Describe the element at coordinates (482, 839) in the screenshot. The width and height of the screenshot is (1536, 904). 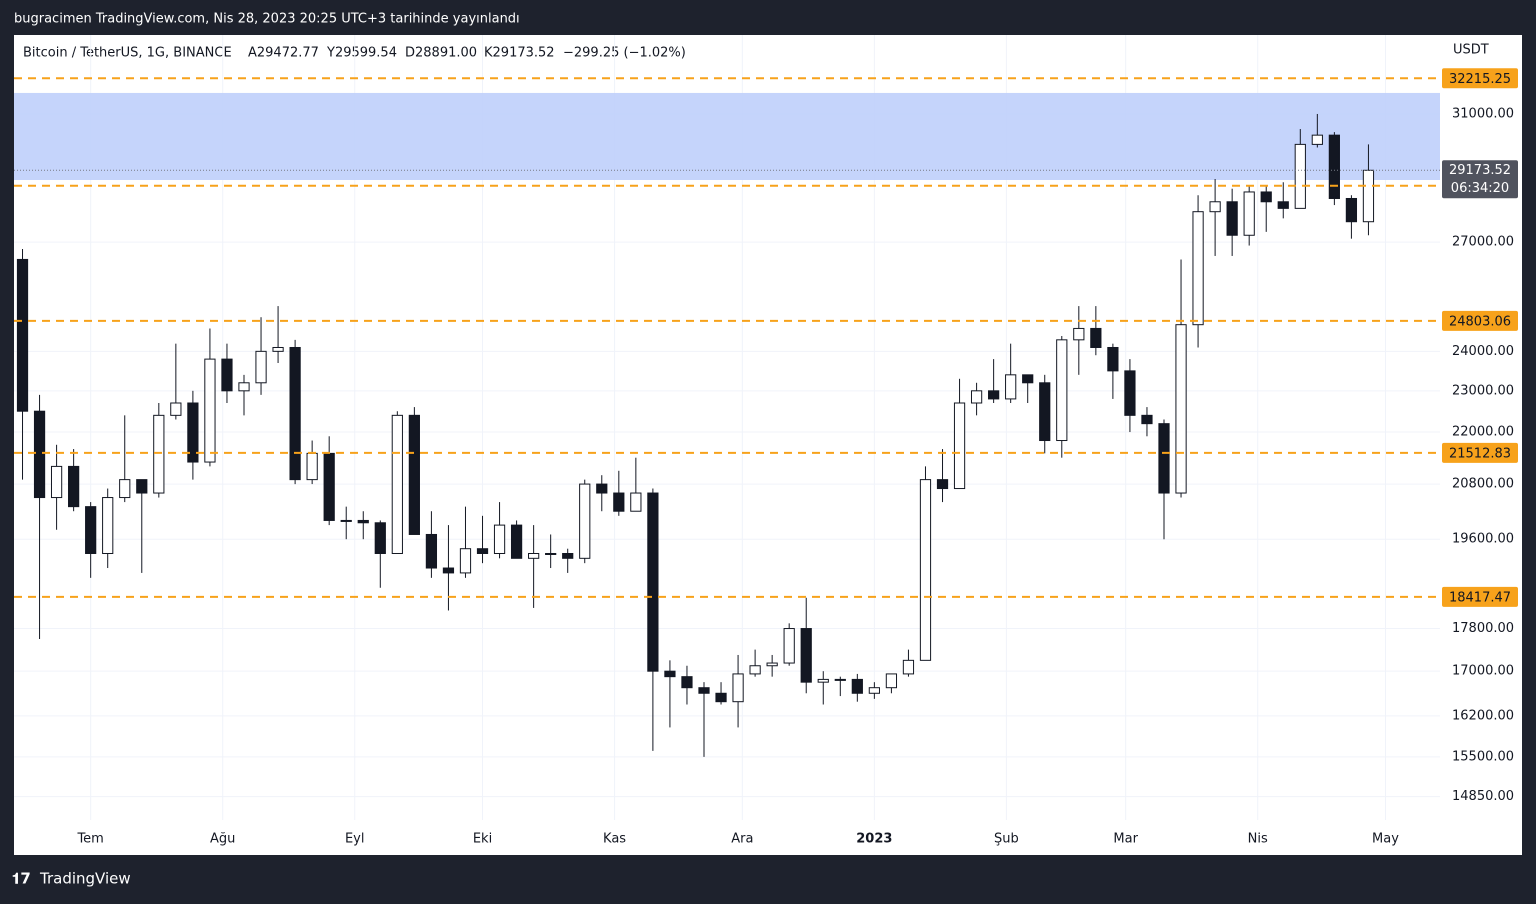
I see `x-tick-label: Eki` at that location.